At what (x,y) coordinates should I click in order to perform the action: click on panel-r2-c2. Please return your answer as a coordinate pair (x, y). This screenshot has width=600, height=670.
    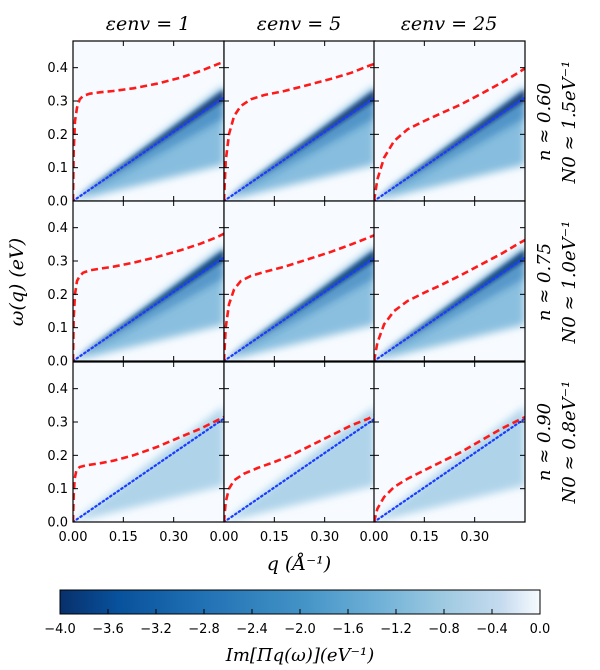
    Looking at the image, I should click on (299, 281).